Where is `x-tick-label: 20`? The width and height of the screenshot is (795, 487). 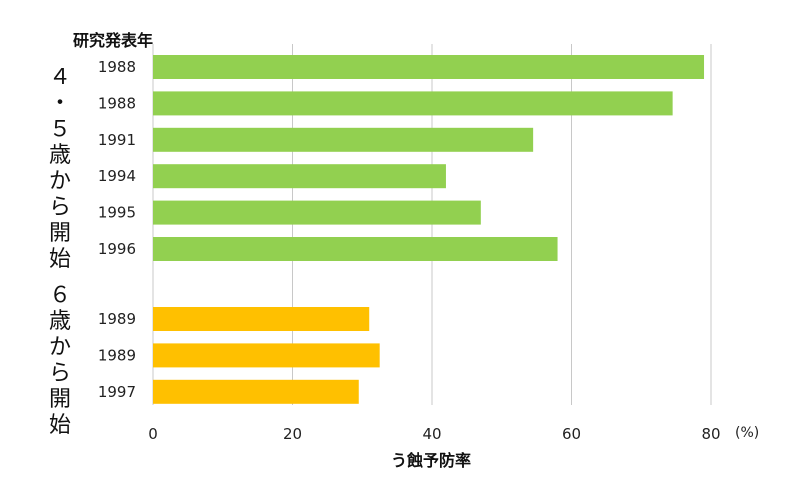
x-tick-label: 20 is located at coordinates (292, 434).